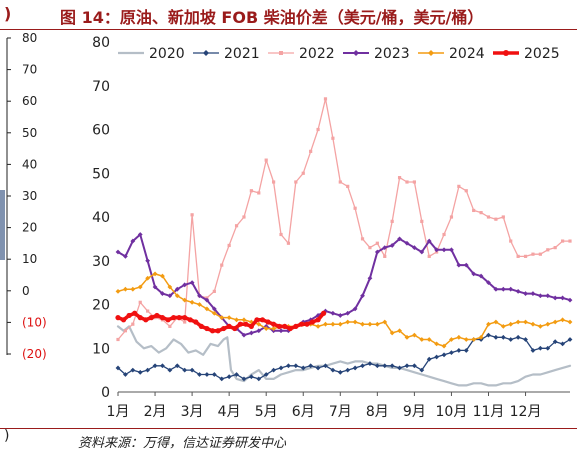 Image resolution: width=577 pixels, height=452 pixels. Describe the element at coordinates (101, 43) in the screenshot. I see `y-tick-label: 80` at that location.